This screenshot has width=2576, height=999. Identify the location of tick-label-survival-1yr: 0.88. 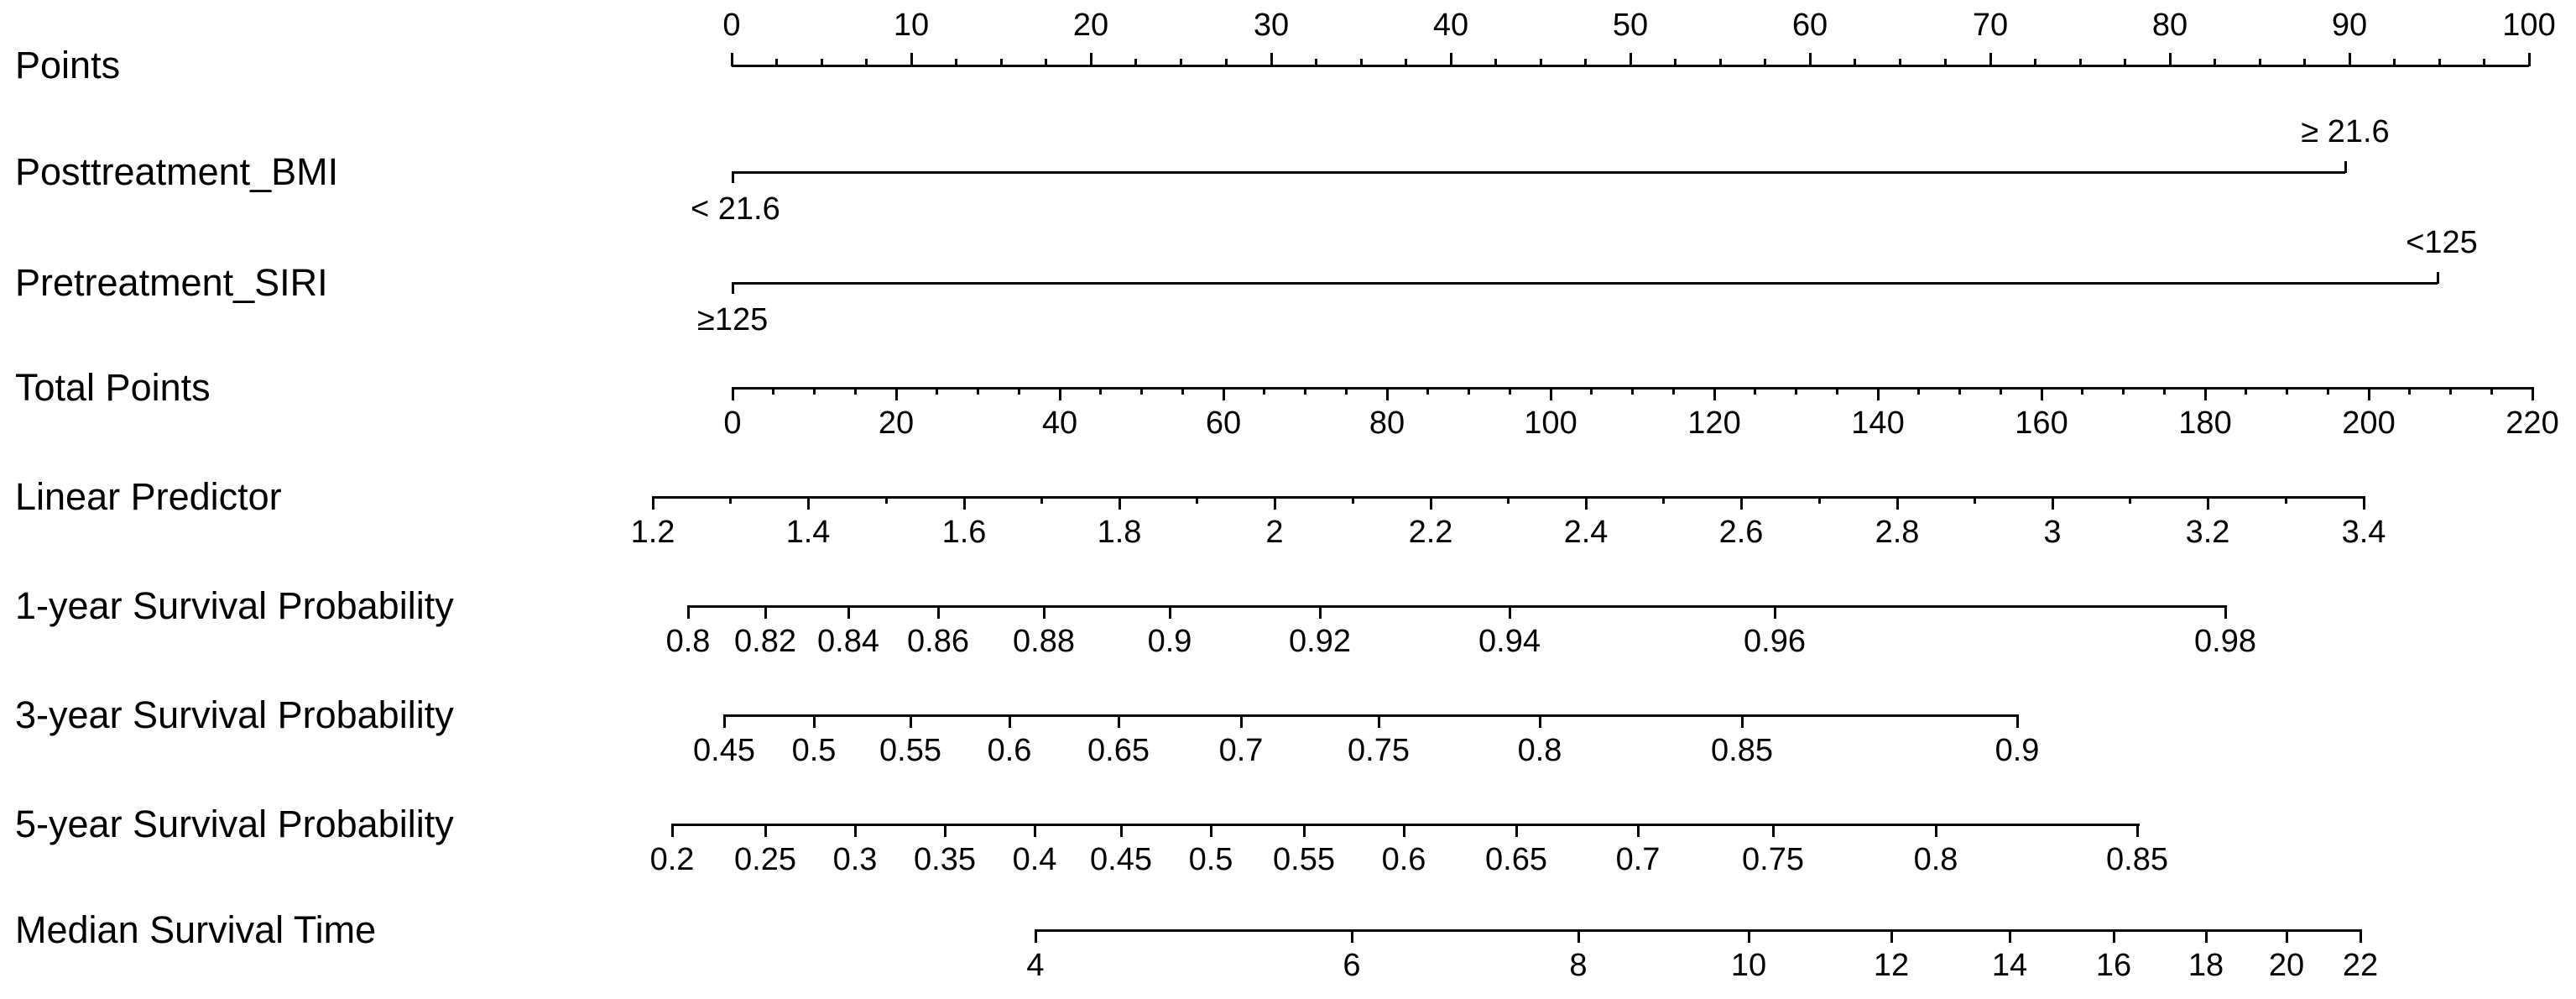
(1044, 641).